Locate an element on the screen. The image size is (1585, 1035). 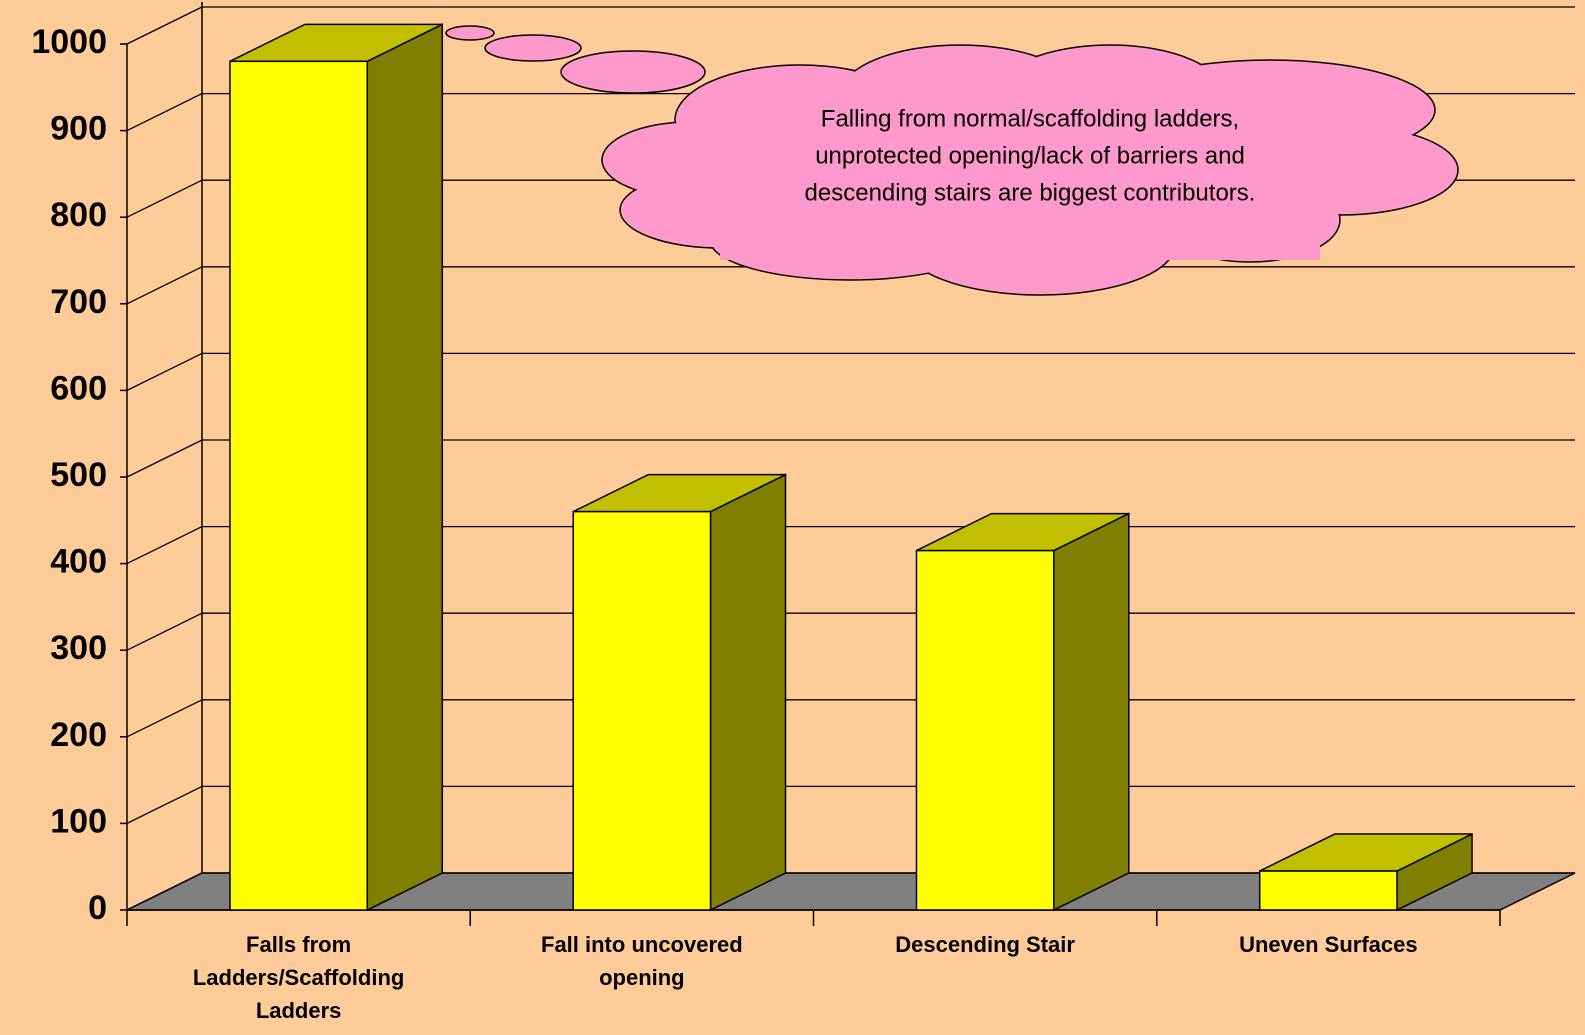
y-tick-label: 500 is located at coordinates (78, 475).